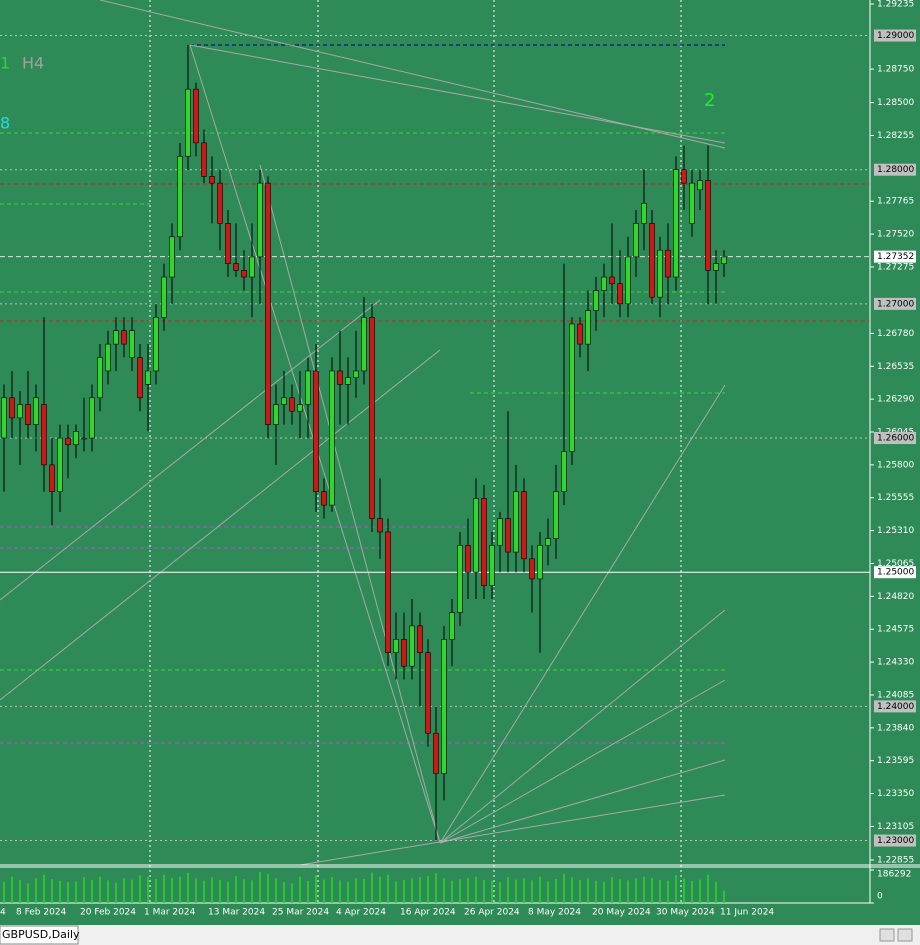 This screenshot has width=920, height=945. Describe the element at coordinates (108, 913) in the screenshot. I see `x-tick-label: 20 Feb 2024` at that location.